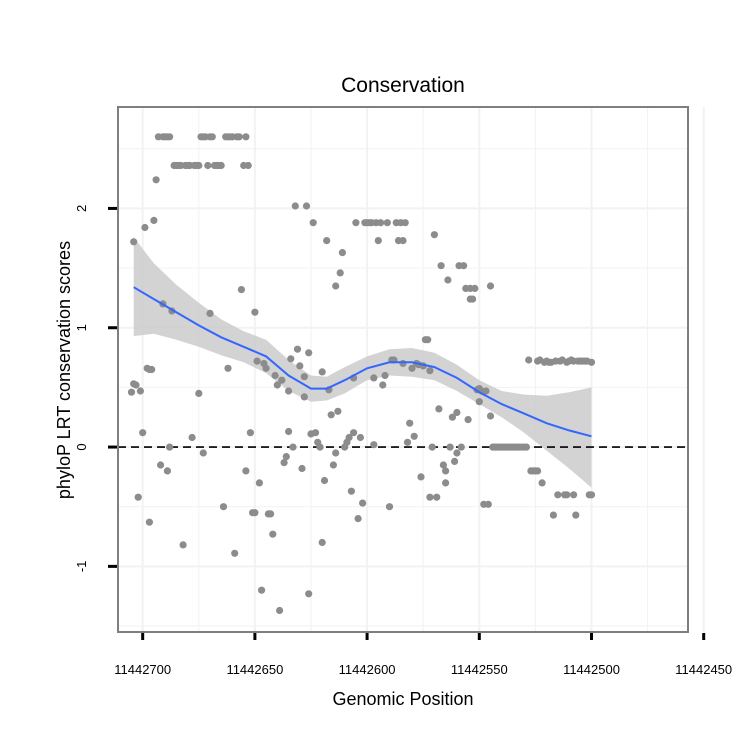 The width and height of the screenshot is (750, 750). I want to click on smooth-line-layer, so click(362, 362).